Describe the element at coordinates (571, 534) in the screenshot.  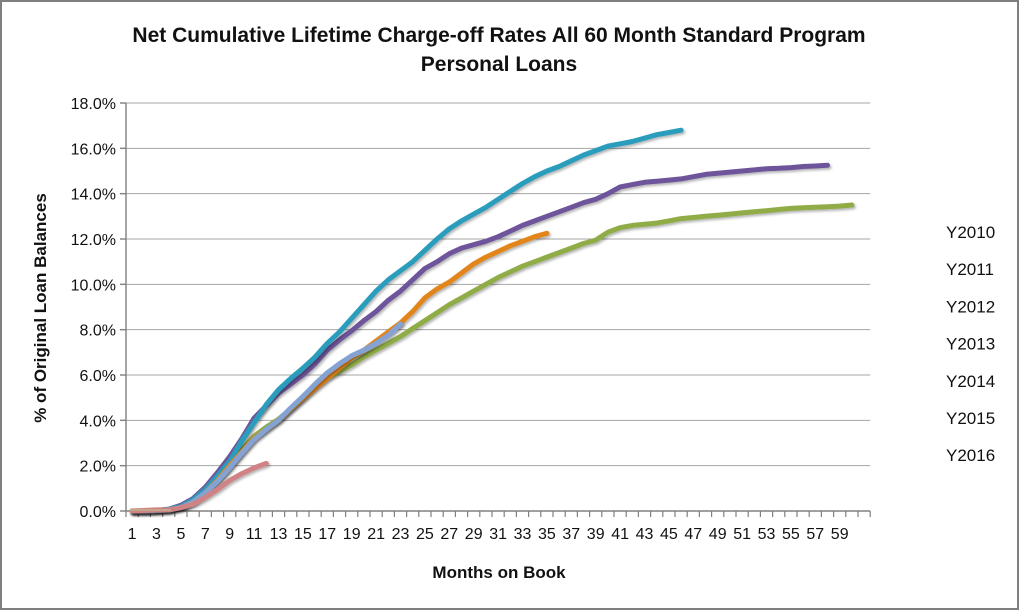
I see `x-tick-label: 37` at that location.